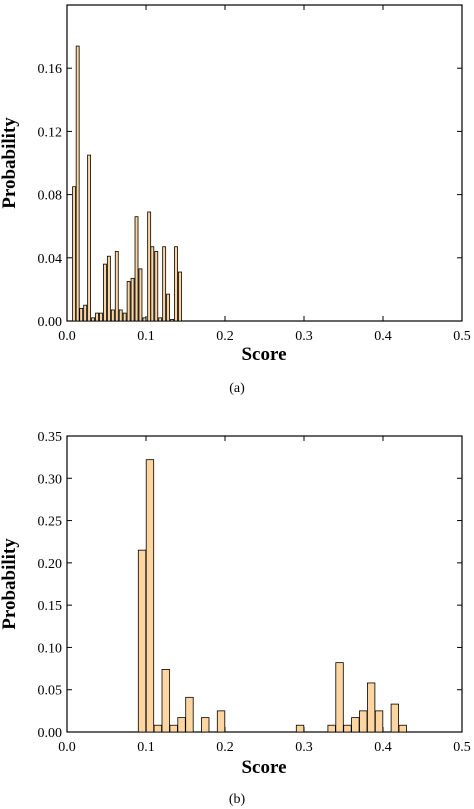 This screenshot has height=809, width=474. I want to click on chart-a-x-tick-label: 0.4, so click(383, 336).